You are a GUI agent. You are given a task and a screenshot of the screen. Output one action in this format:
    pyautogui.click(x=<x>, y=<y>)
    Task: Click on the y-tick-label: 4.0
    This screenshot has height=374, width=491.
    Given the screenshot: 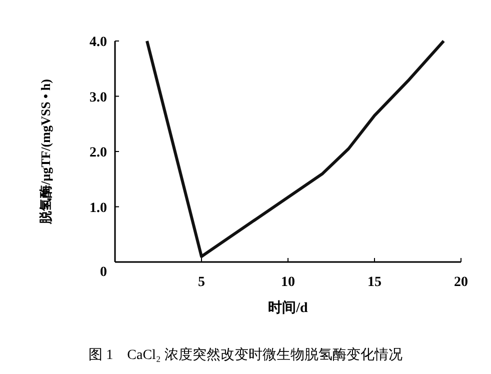 What is the action you would take?
    pyautogui.click(x=98, y=42)
    